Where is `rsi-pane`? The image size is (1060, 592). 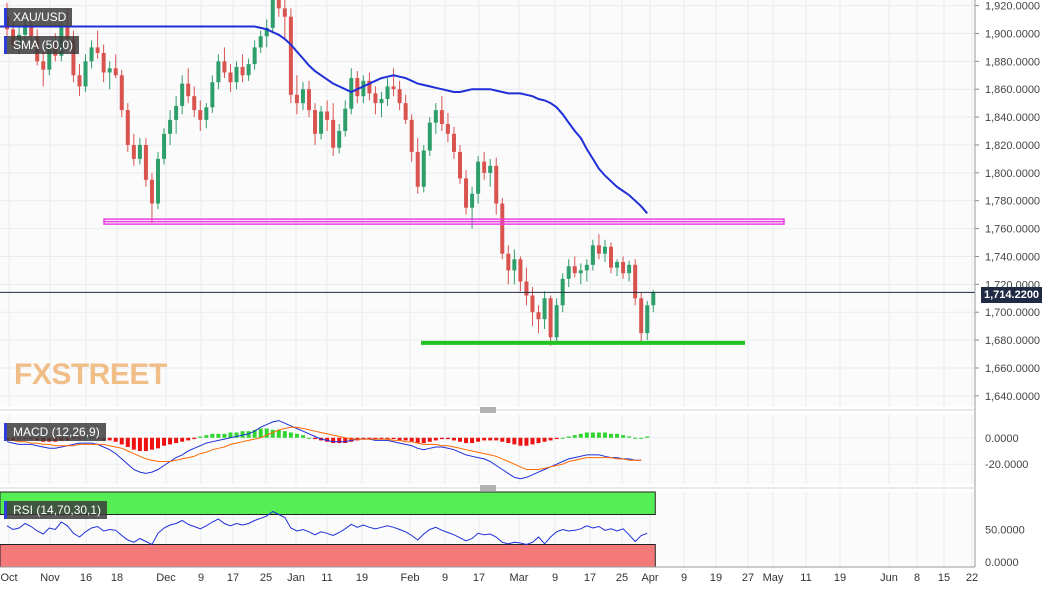 rsi-pane is located at coordinates (328, 529).